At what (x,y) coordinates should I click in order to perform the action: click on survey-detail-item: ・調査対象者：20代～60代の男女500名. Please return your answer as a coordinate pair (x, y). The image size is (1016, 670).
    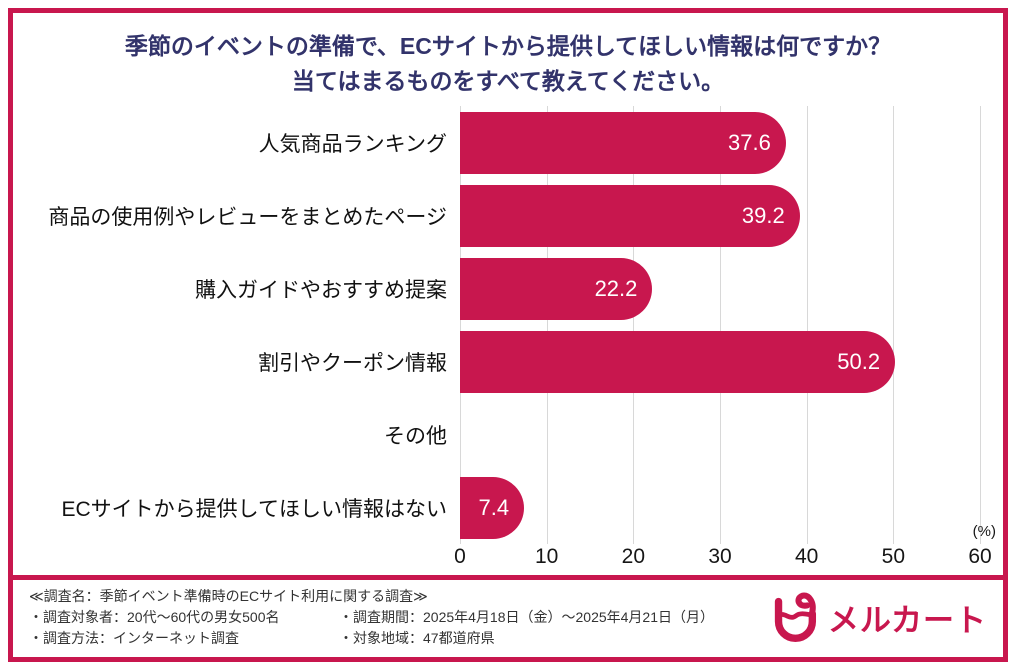
    Looking at the image, I should click on (154, 617).